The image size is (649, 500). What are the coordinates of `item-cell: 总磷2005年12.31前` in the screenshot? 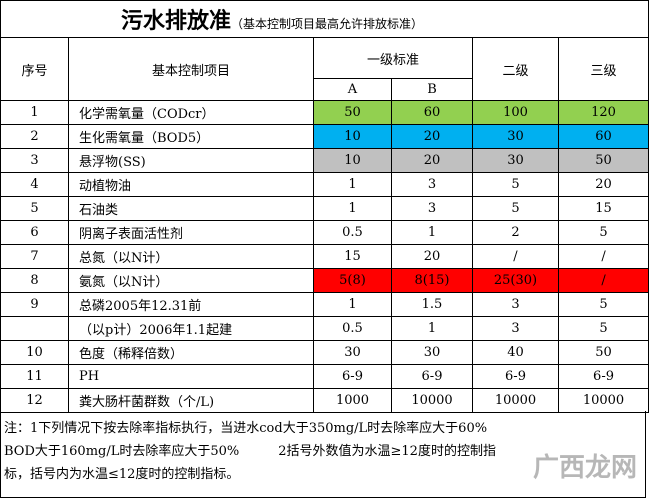 It's located at (191, 304).